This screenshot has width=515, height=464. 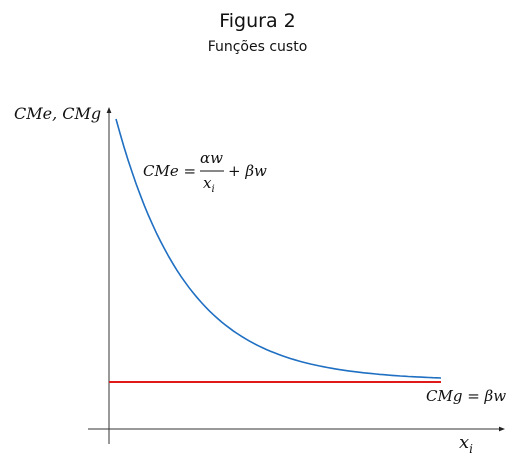 I want to click on figure-title: Figura 2, so click(x=257, y=21).